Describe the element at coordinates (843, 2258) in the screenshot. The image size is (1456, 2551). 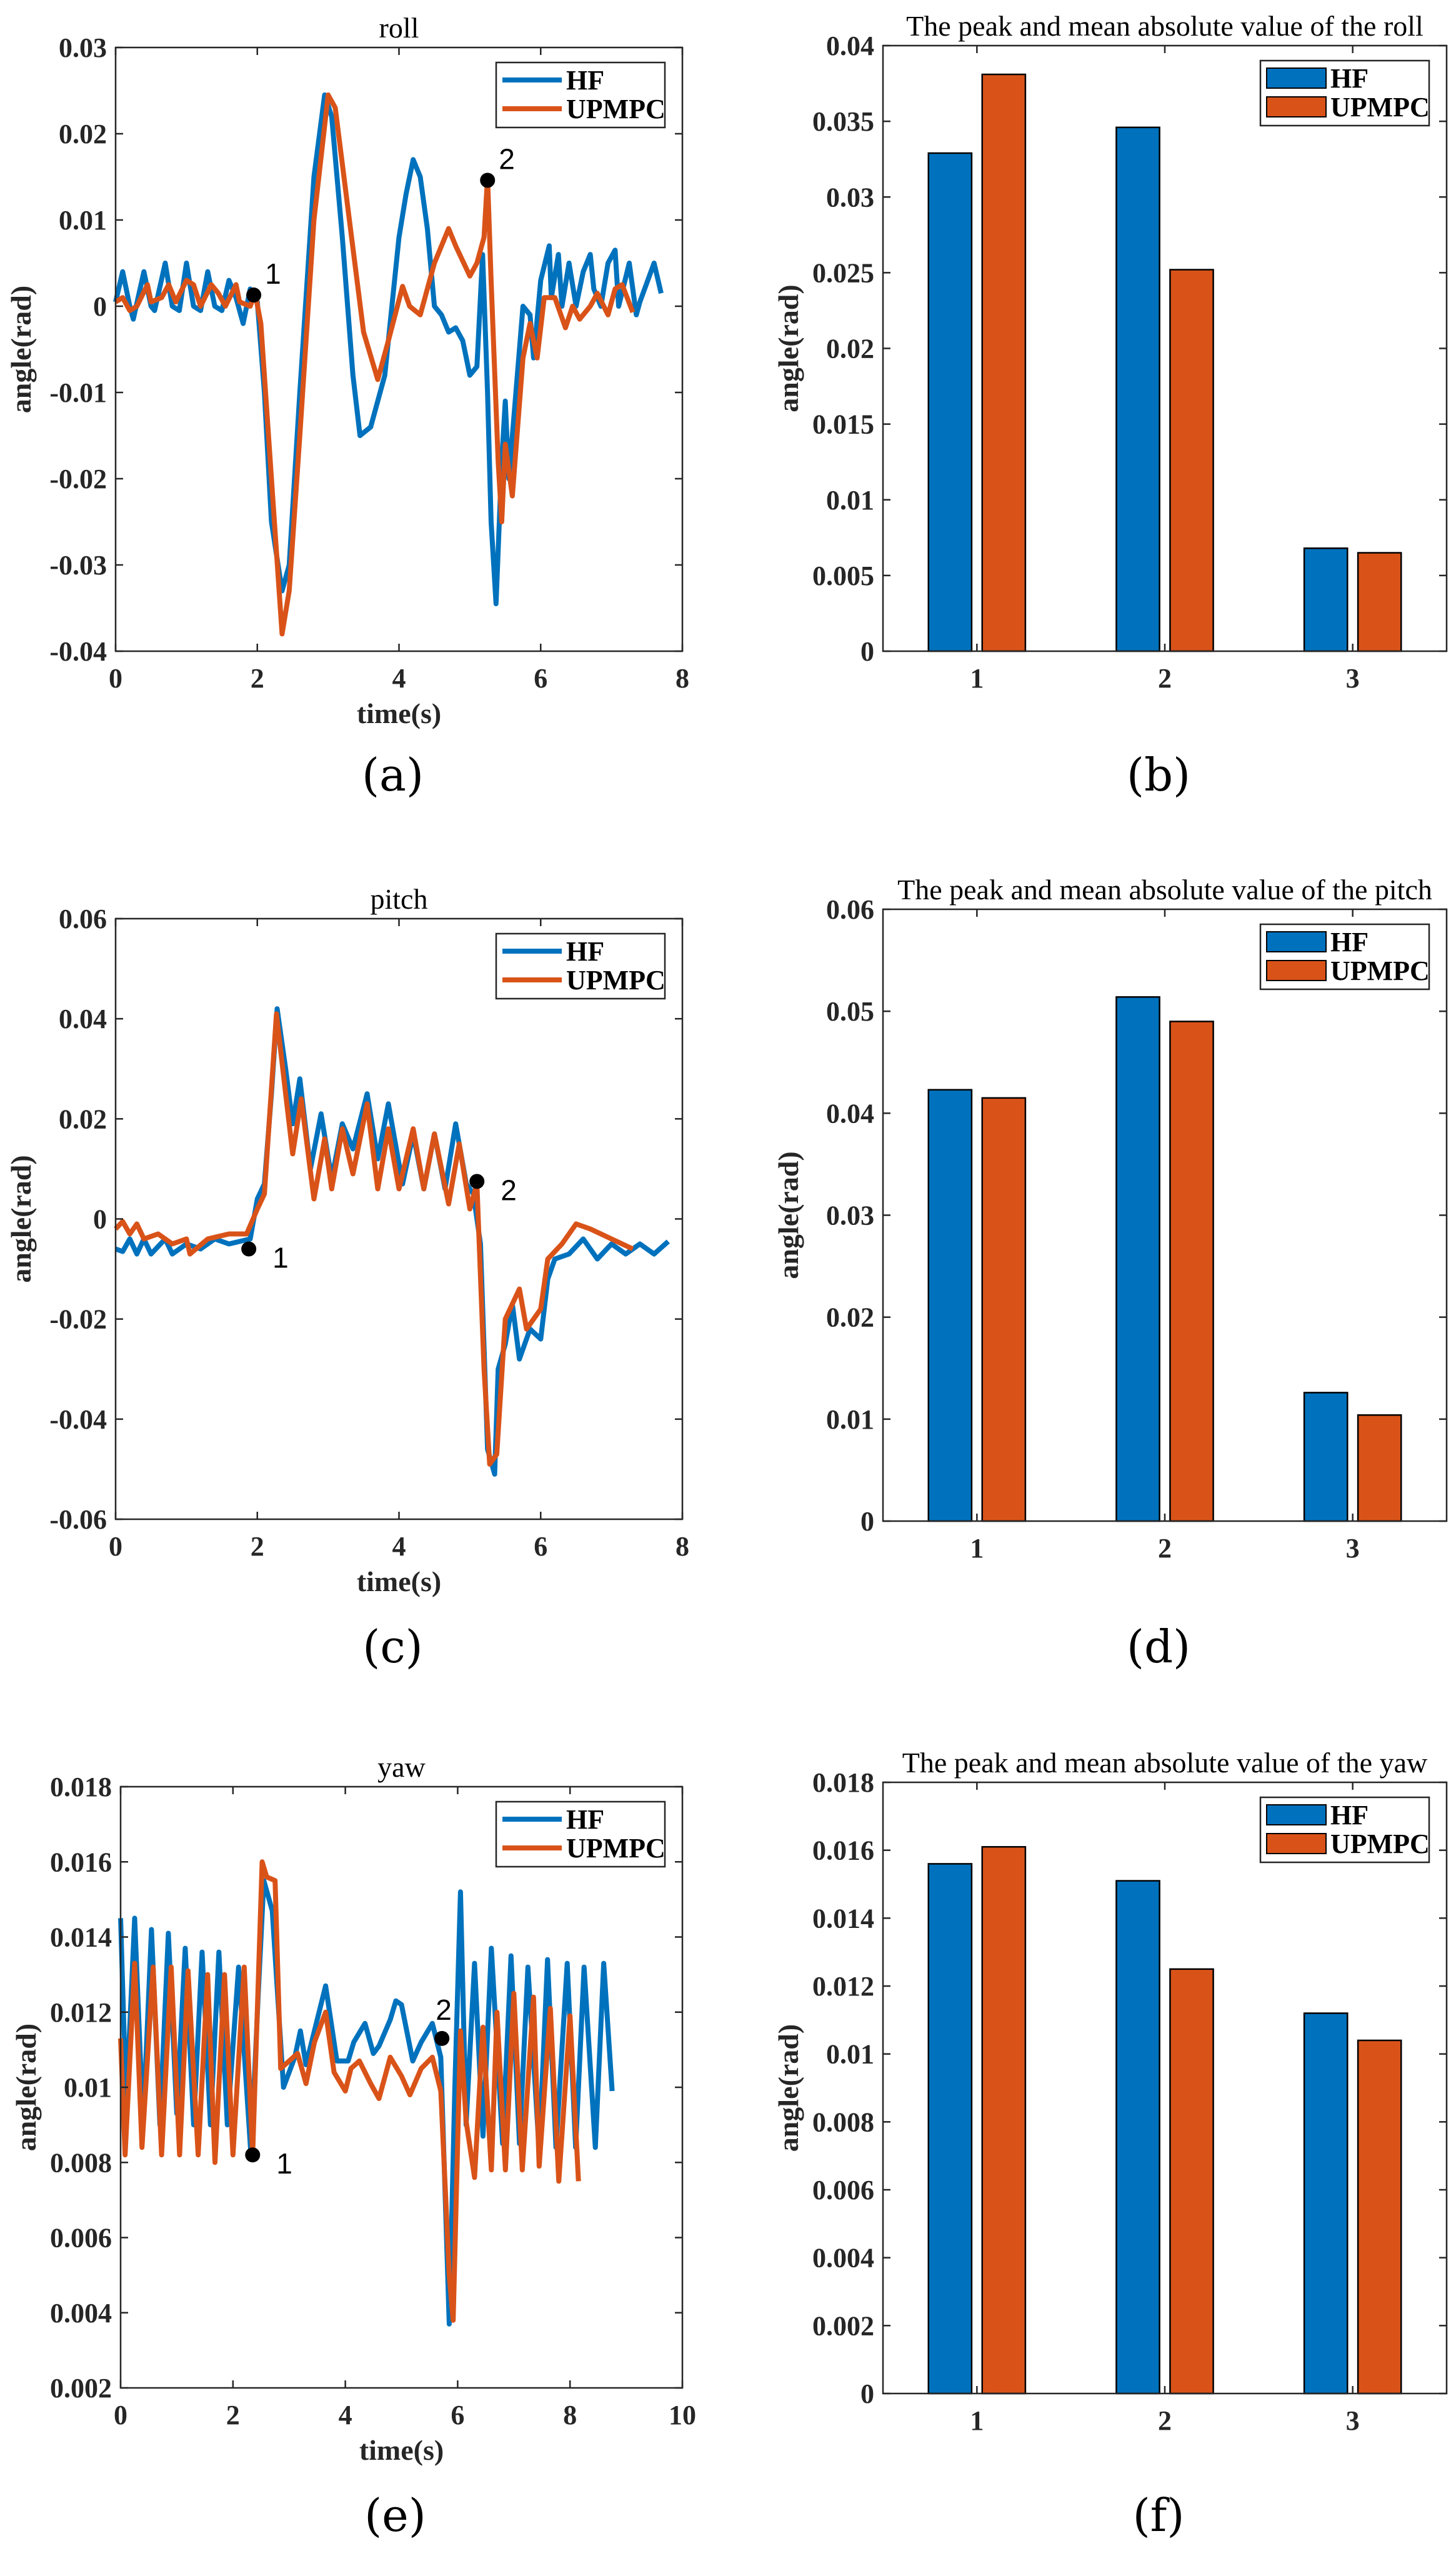
I see `y-tick-label: 0.004` at that location.